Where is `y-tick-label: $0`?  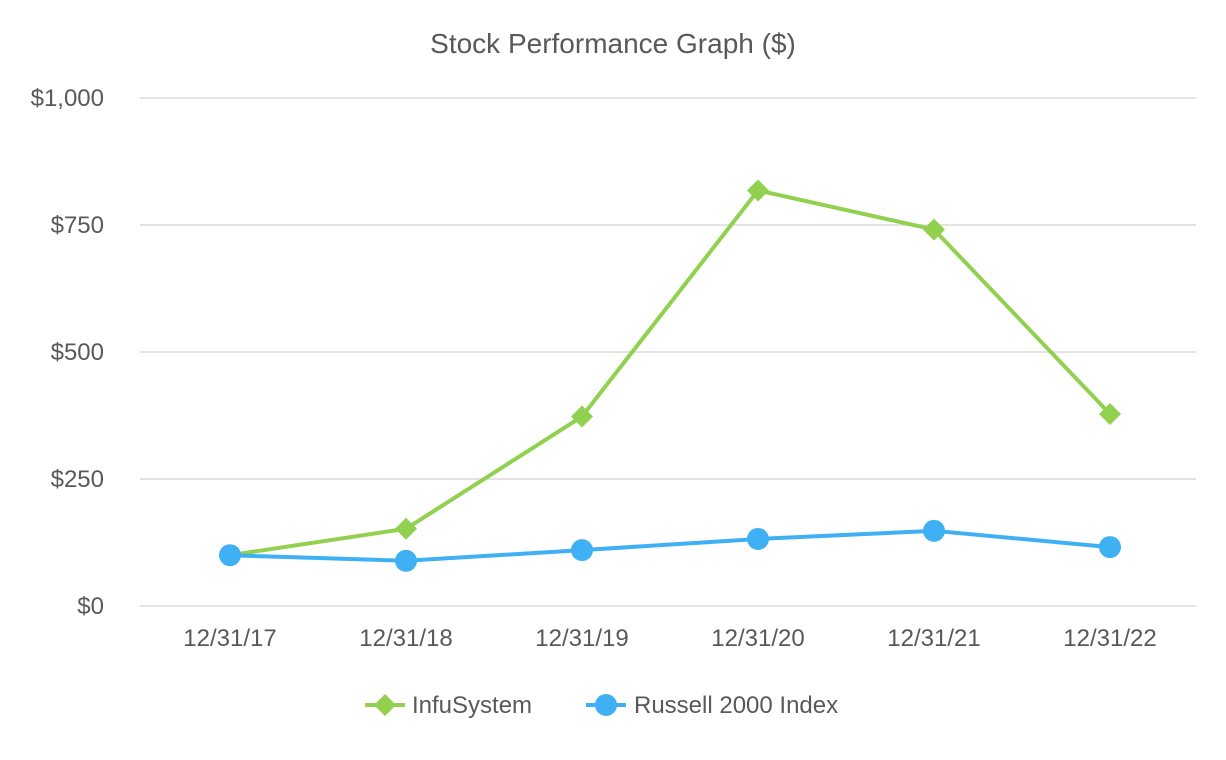 y-tick-label: $0 is located at coordinates (90, 606).